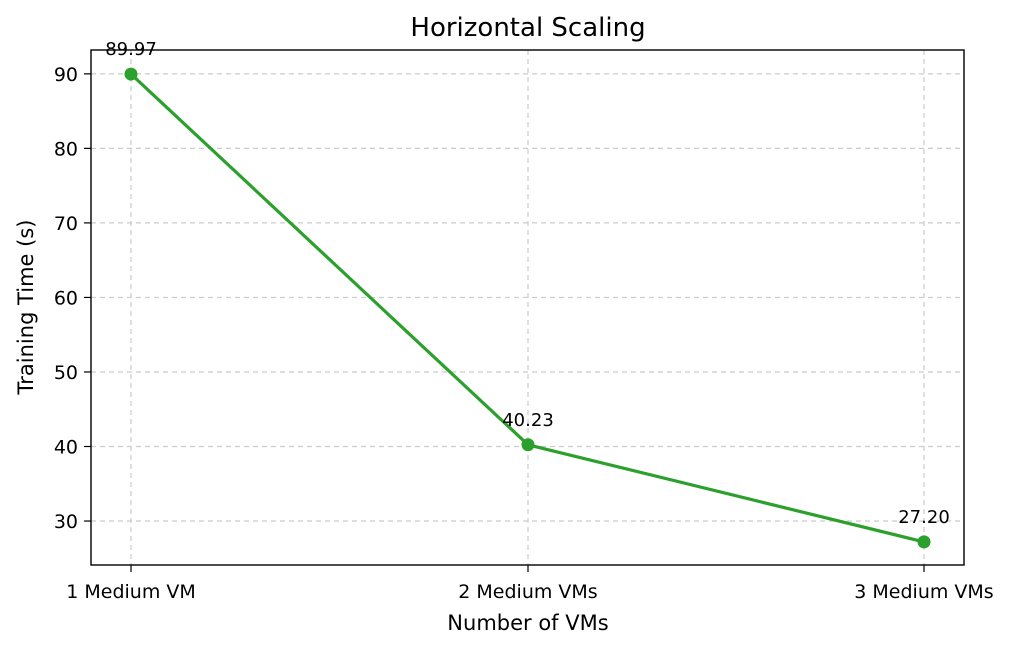  Describe the element at coordinates (923, 592) in the screenshot. I see `x-tick-label-2: 3 Medium VMs` at that location.